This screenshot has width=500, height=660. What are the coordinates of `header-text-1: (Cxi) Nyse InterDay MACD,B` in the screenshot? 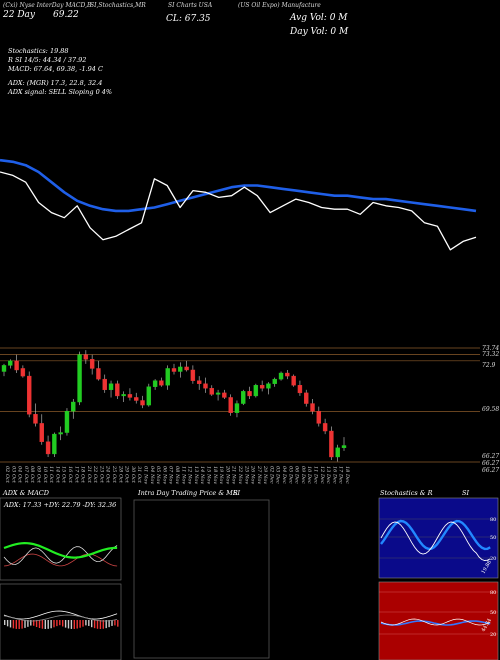 It's located at (47, 5).